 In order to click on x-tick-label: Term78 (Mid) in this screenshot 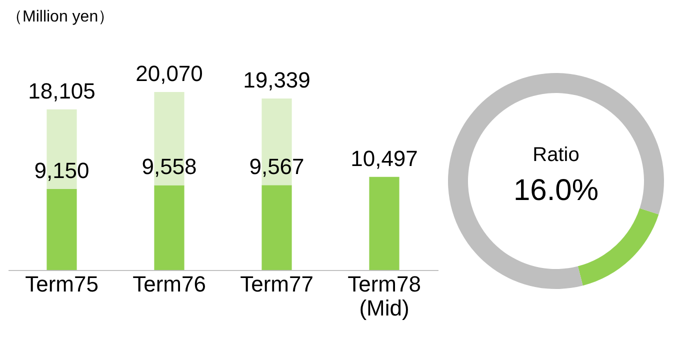, I will do `click(384, 296)`.